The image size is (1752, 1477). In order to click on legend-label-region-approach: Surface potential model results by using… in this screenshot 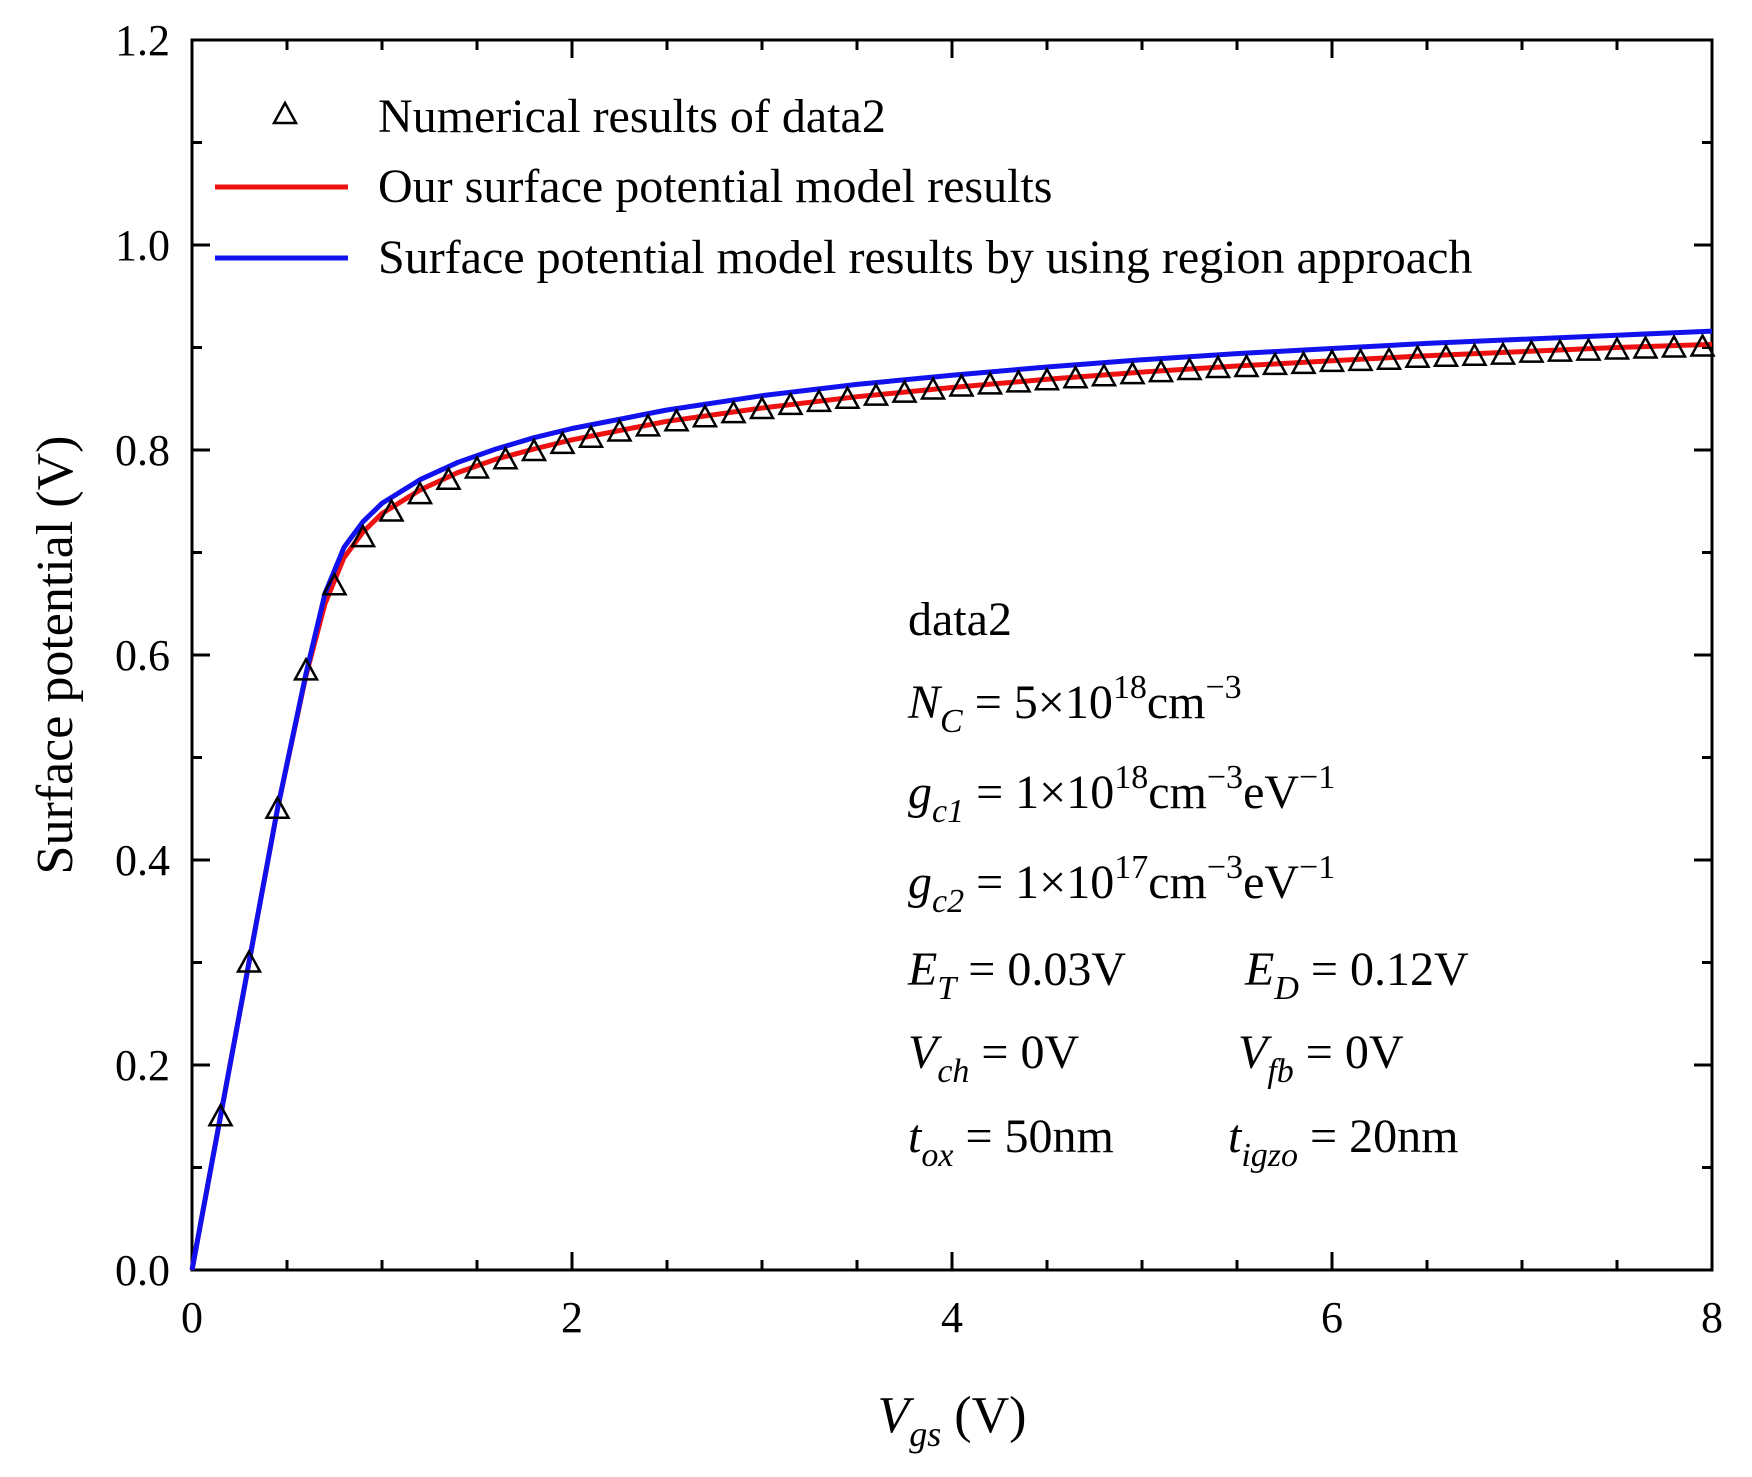, I will do `click(925, 257)`.